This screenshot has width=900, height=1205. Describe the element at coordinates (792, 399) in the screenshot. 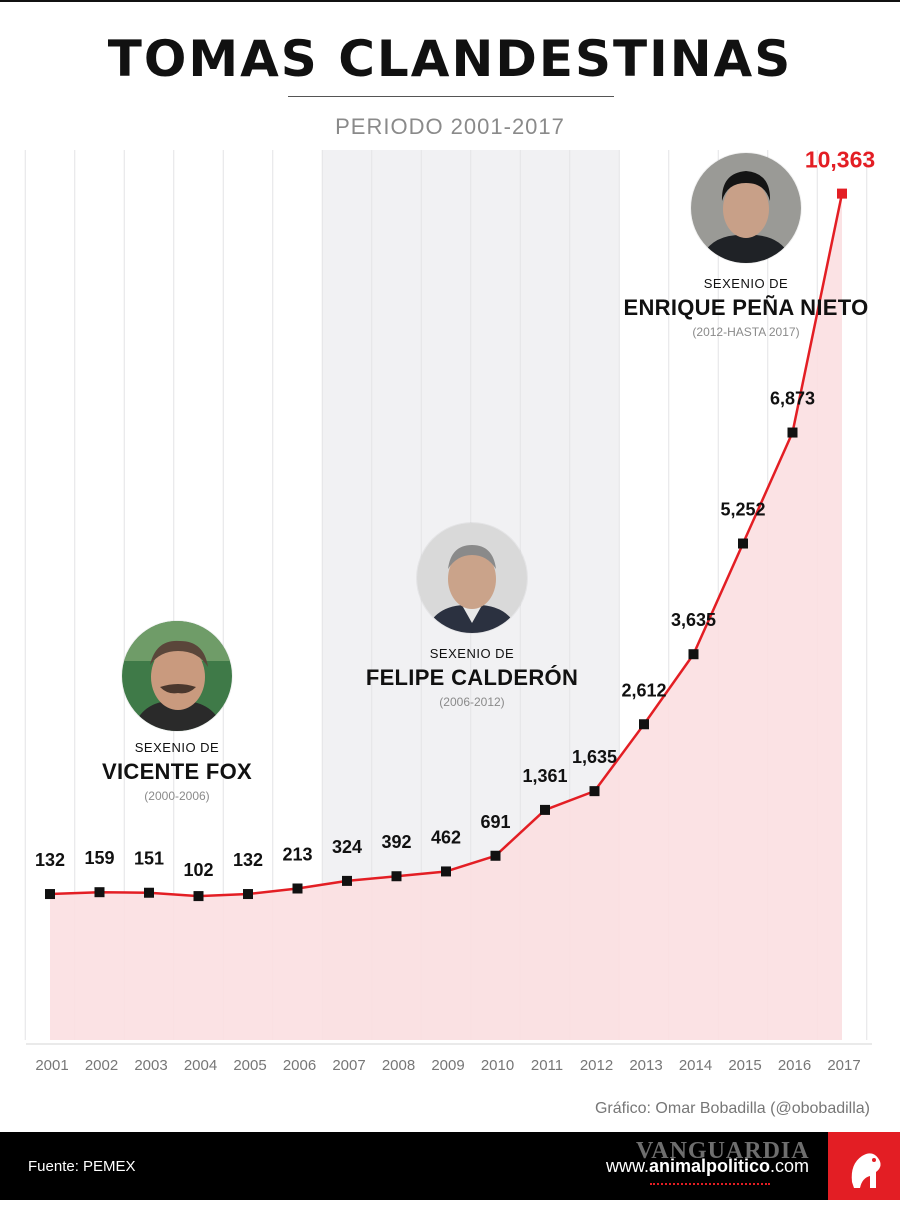

I see `data-label: 6,873` at that location.